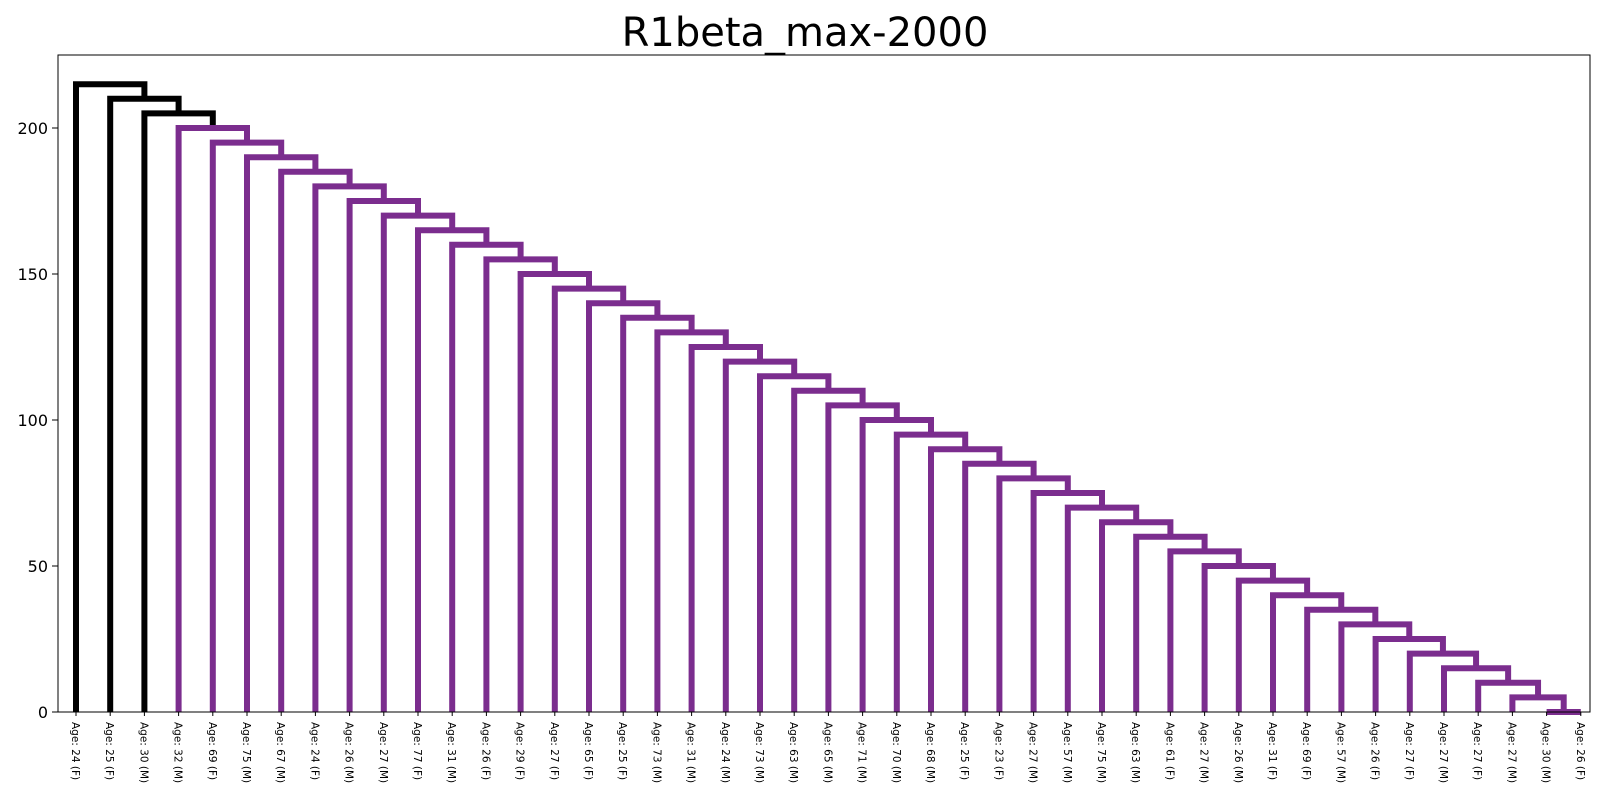  What do you see at coordinates (1169, 751) in the screenshot?
I see `leaf-label: Age: 61 (F)` at bounding box center [1169, 751].